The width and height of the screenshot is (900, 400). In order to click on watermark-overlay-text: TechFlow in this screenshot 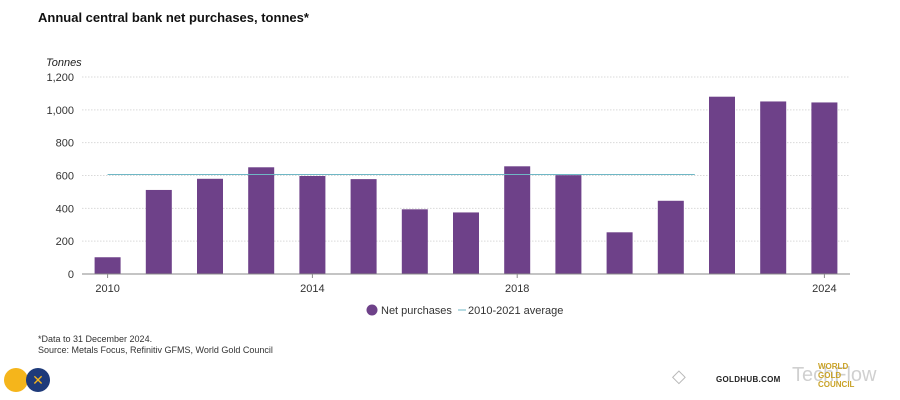, I will do `click(834, 375)`.